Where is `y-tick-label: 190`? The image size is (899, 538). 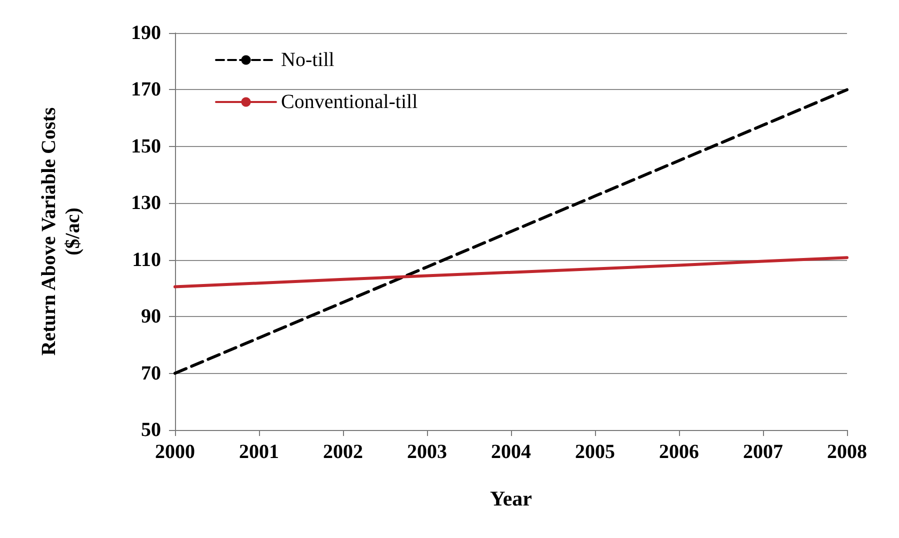 y-tick-label: 190 is located at coordinates (146, 33).